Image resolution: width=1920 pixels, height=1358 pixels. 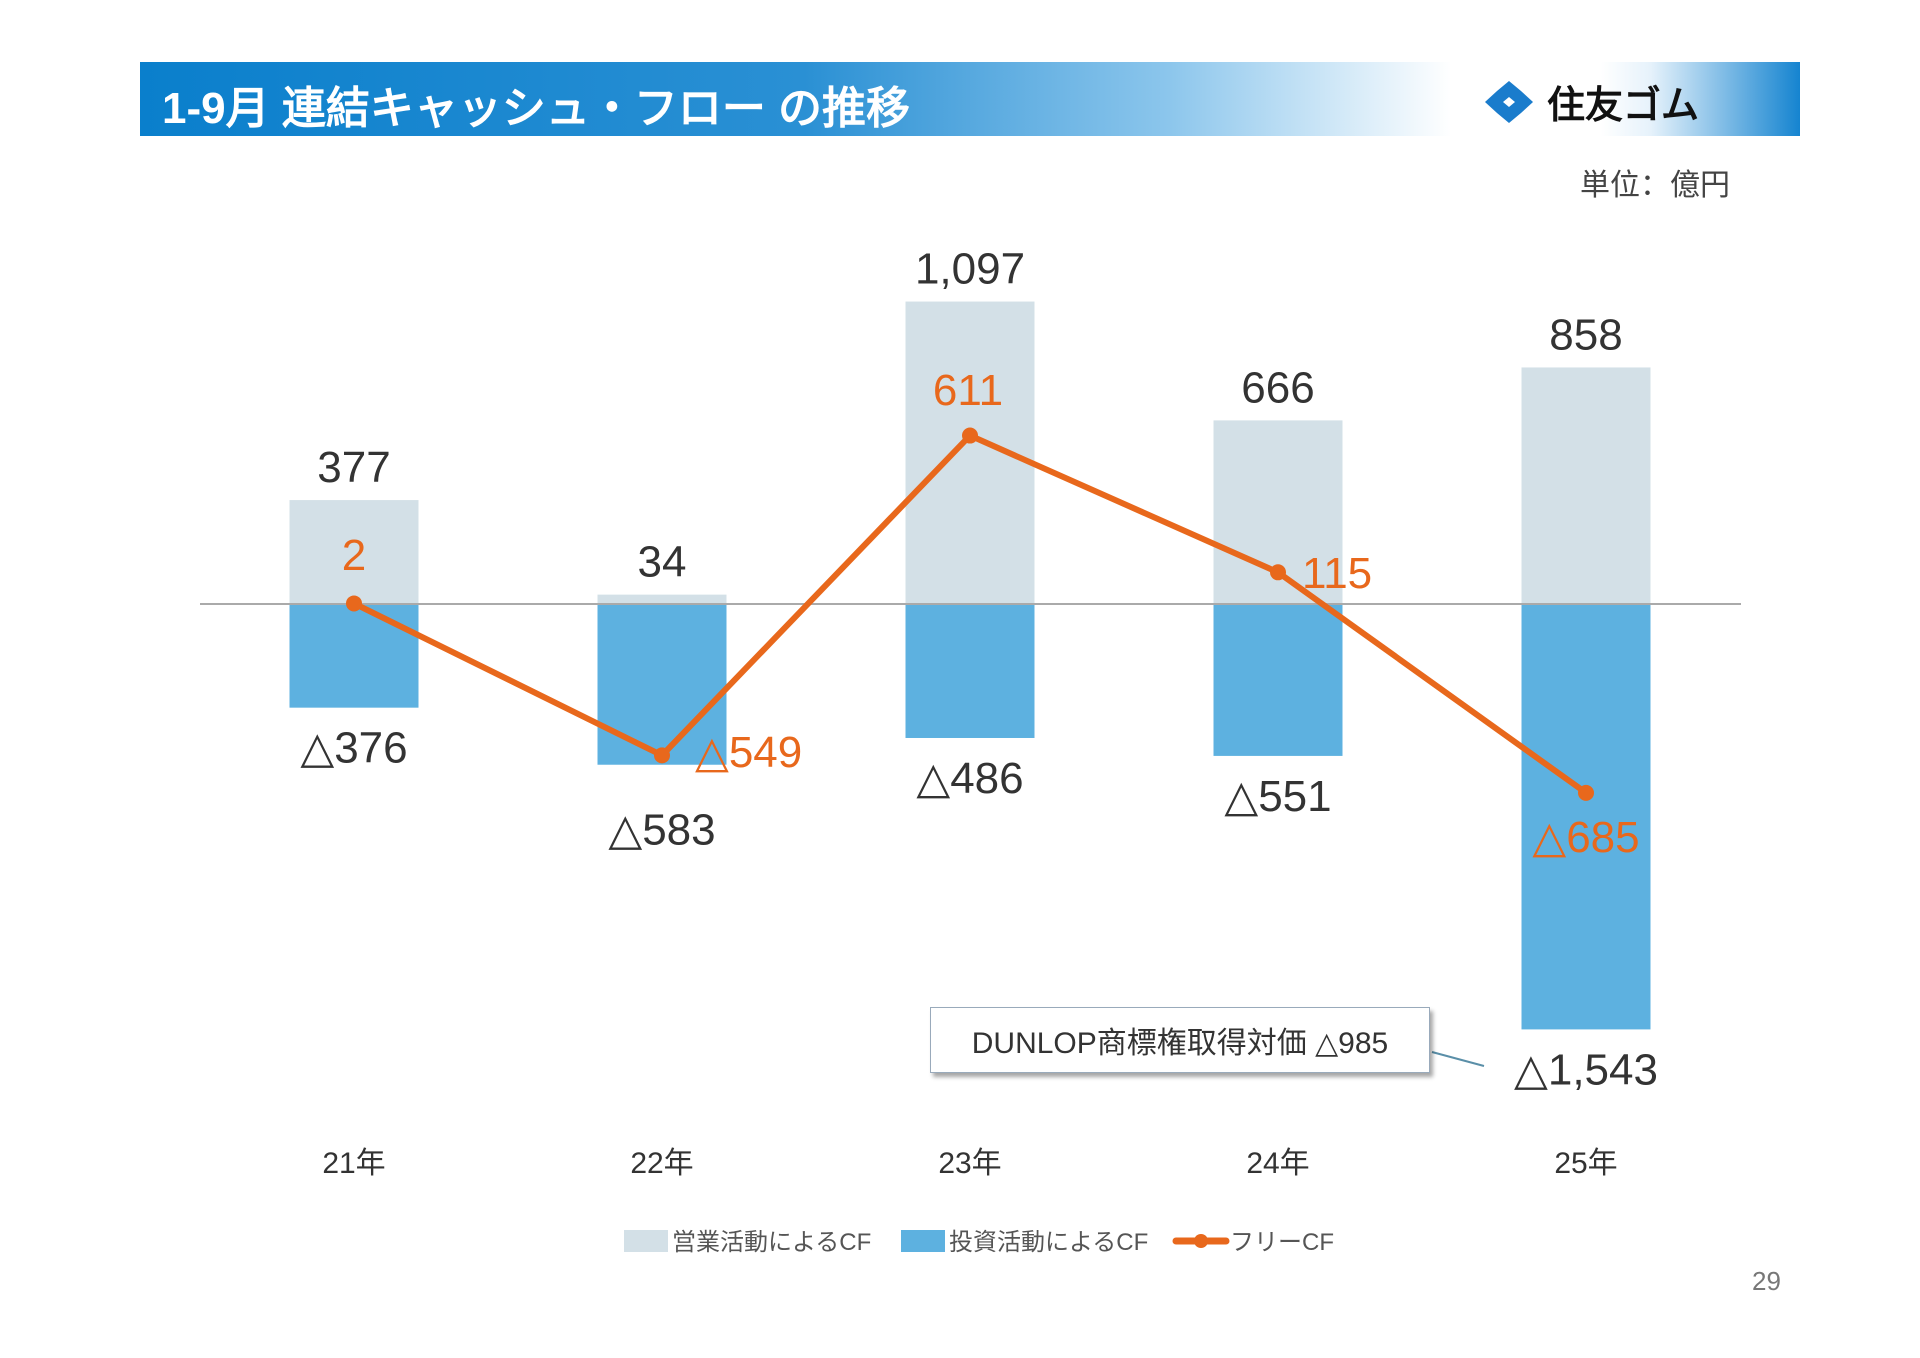 I want to click on legend-label: 投資活動によるCF, so click(x=1048, y=1242).